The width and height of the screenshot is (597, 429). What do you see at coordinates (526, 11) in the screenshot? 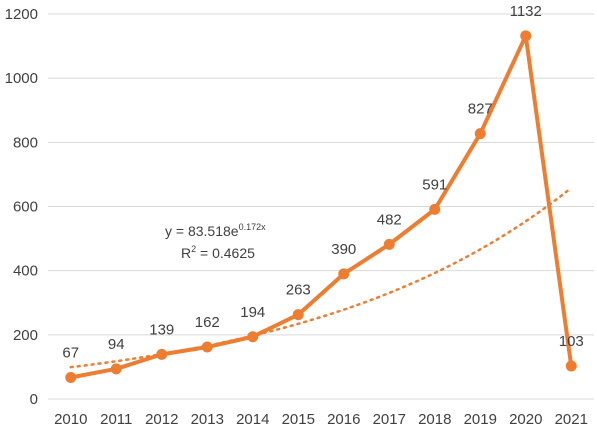
I see `data-label: 1132` at bounding box center [526, 11].